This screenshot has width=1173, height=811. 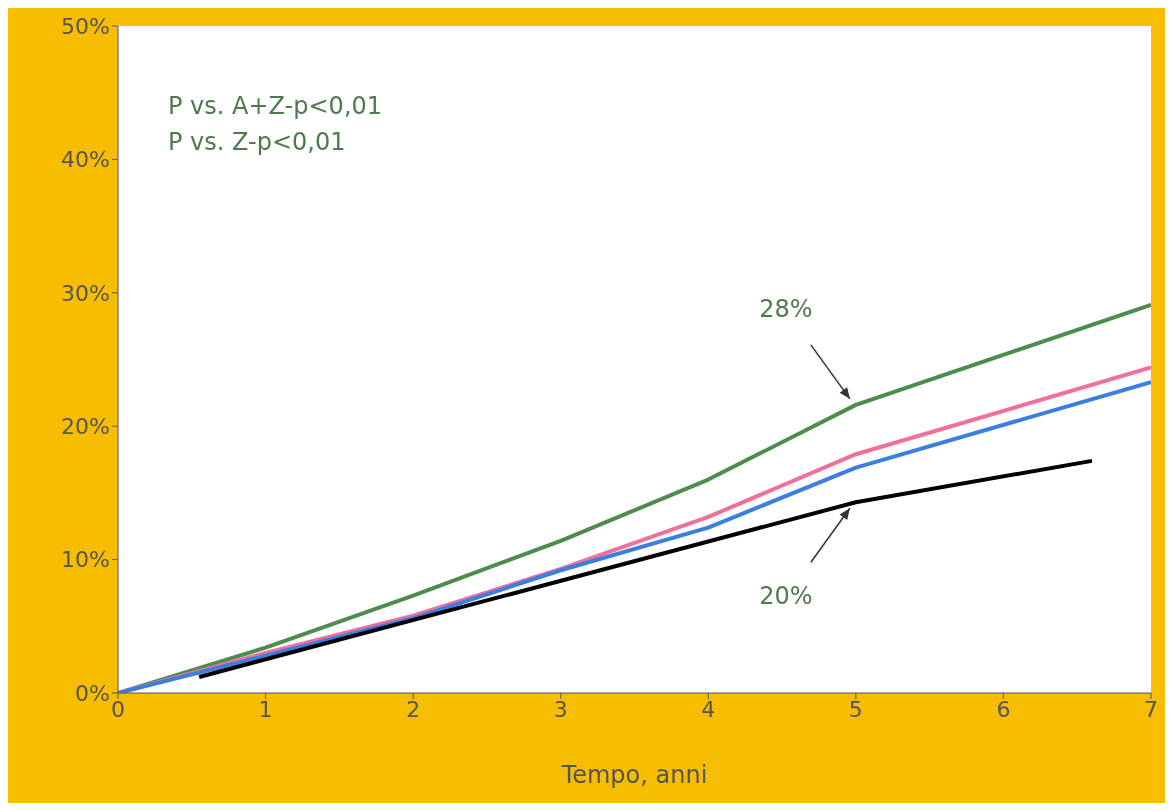 I want to click on x-axis-title: Tempo, anni, so click(x=634, y=775).